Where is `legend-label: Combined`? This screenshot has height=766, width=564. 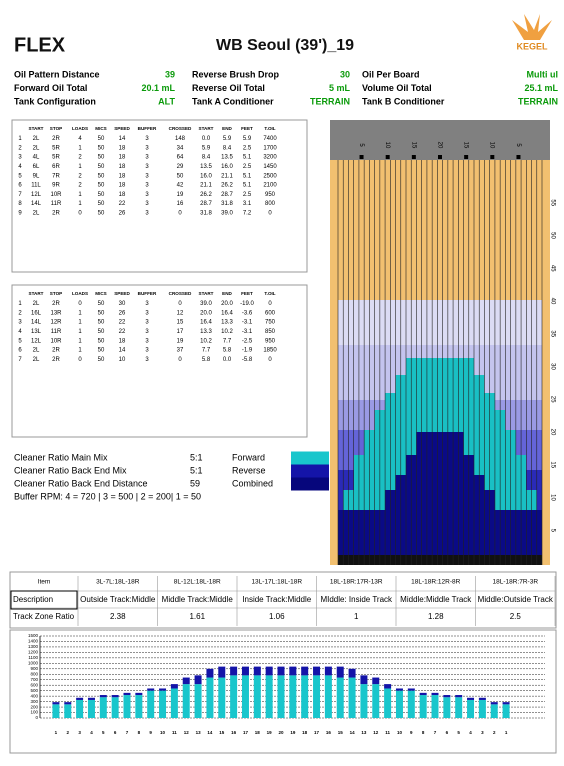
legend-label: Combined is located at coordinates (252, 483).